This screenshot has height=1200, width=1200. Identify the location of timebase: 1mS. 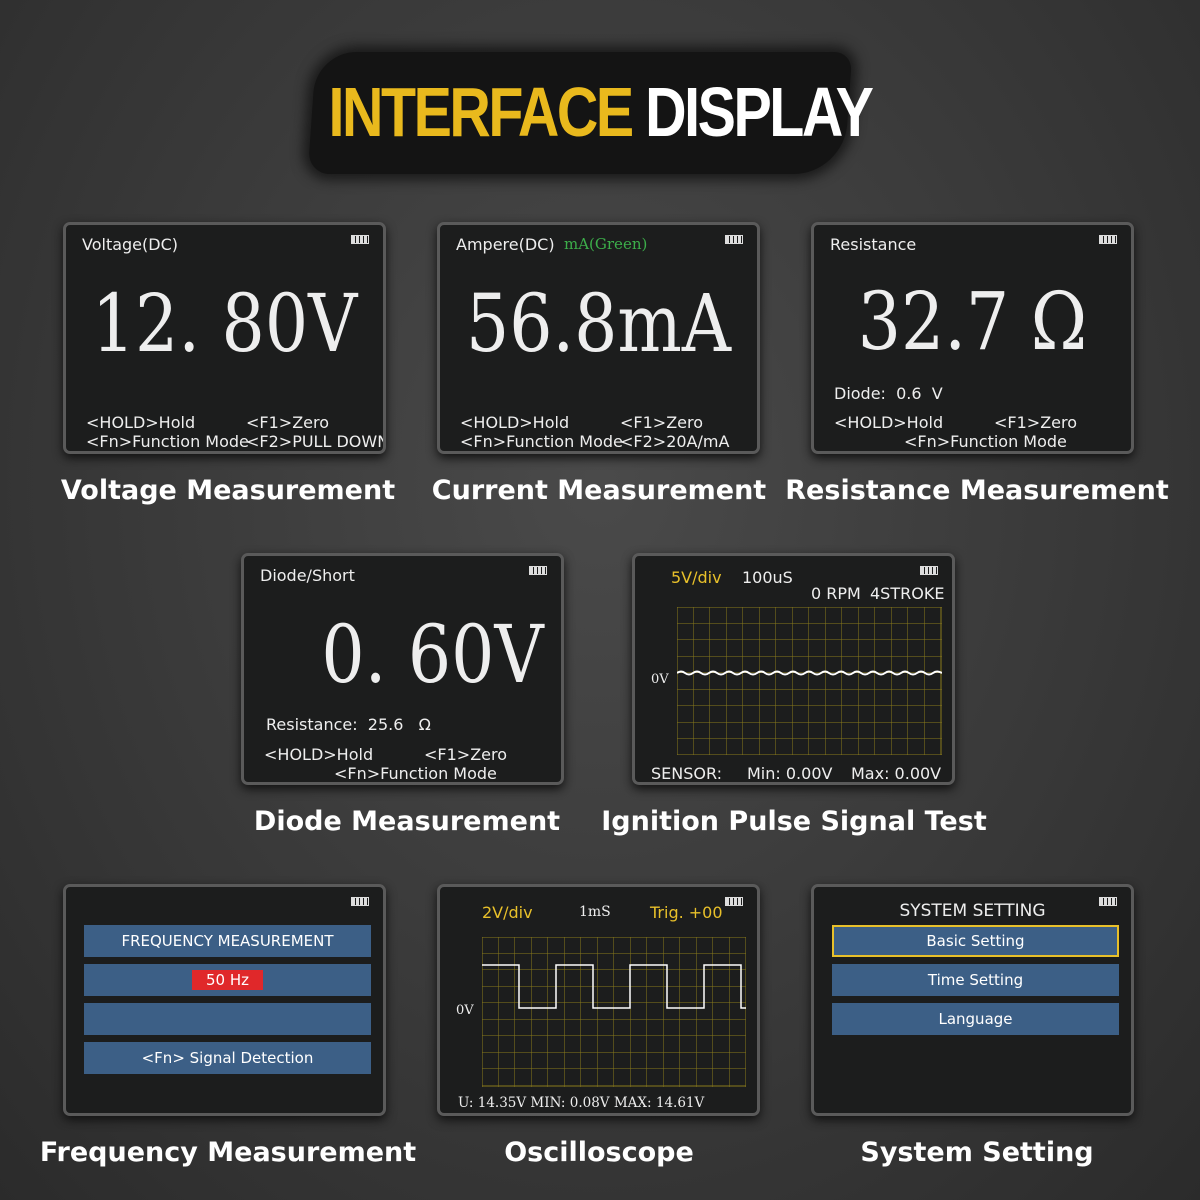
(595, 912).